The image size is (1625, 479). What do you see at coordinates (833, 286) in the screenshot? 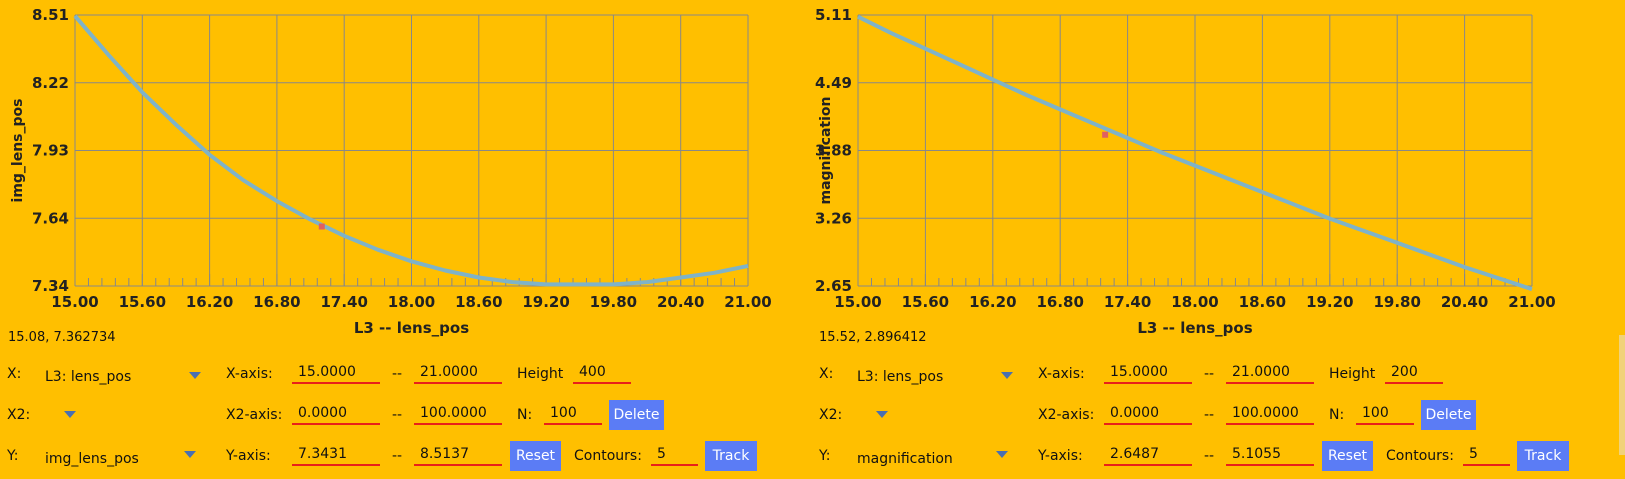
I see `y-tick-label: 2.65` at bounding box center [833, 286].